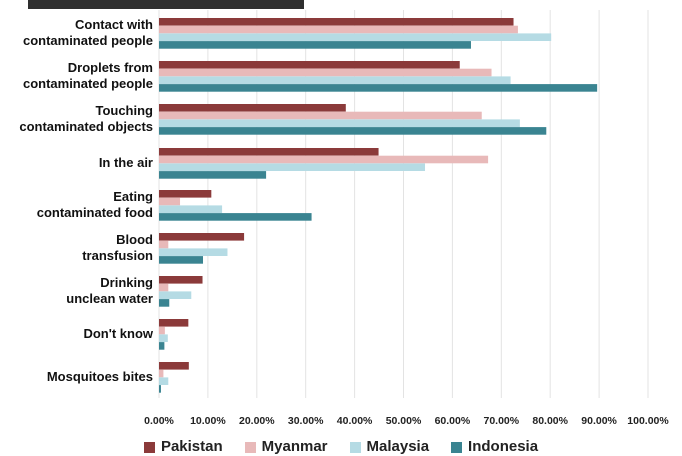  What do you see at coordinates (114, 24) in the screenshot?
I see `category-label-line: Contact with` at bounding box center [114, 24].